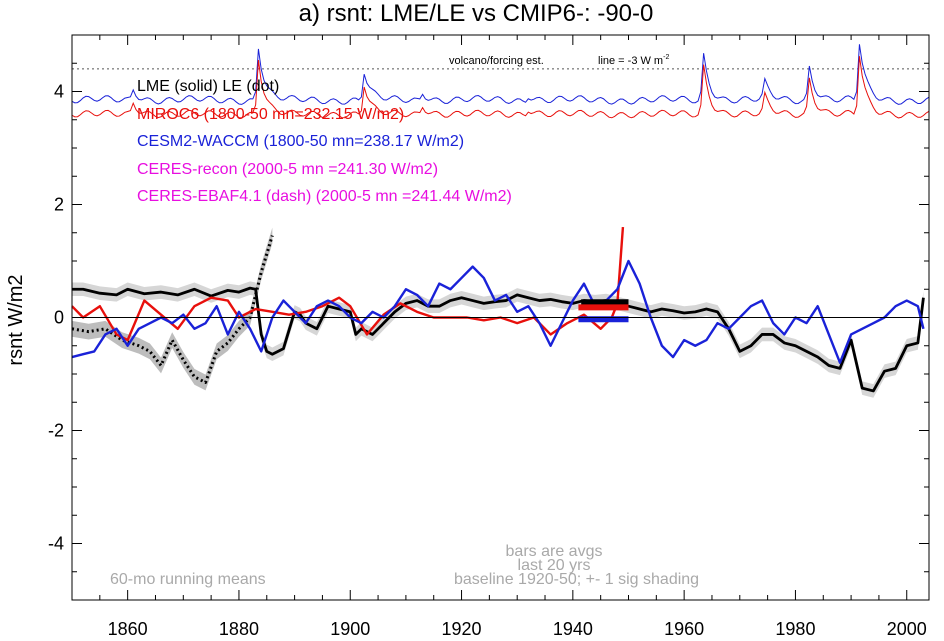 The image size is (944, 641). I want to click on y-tick-label: 2, so click(59, 205).